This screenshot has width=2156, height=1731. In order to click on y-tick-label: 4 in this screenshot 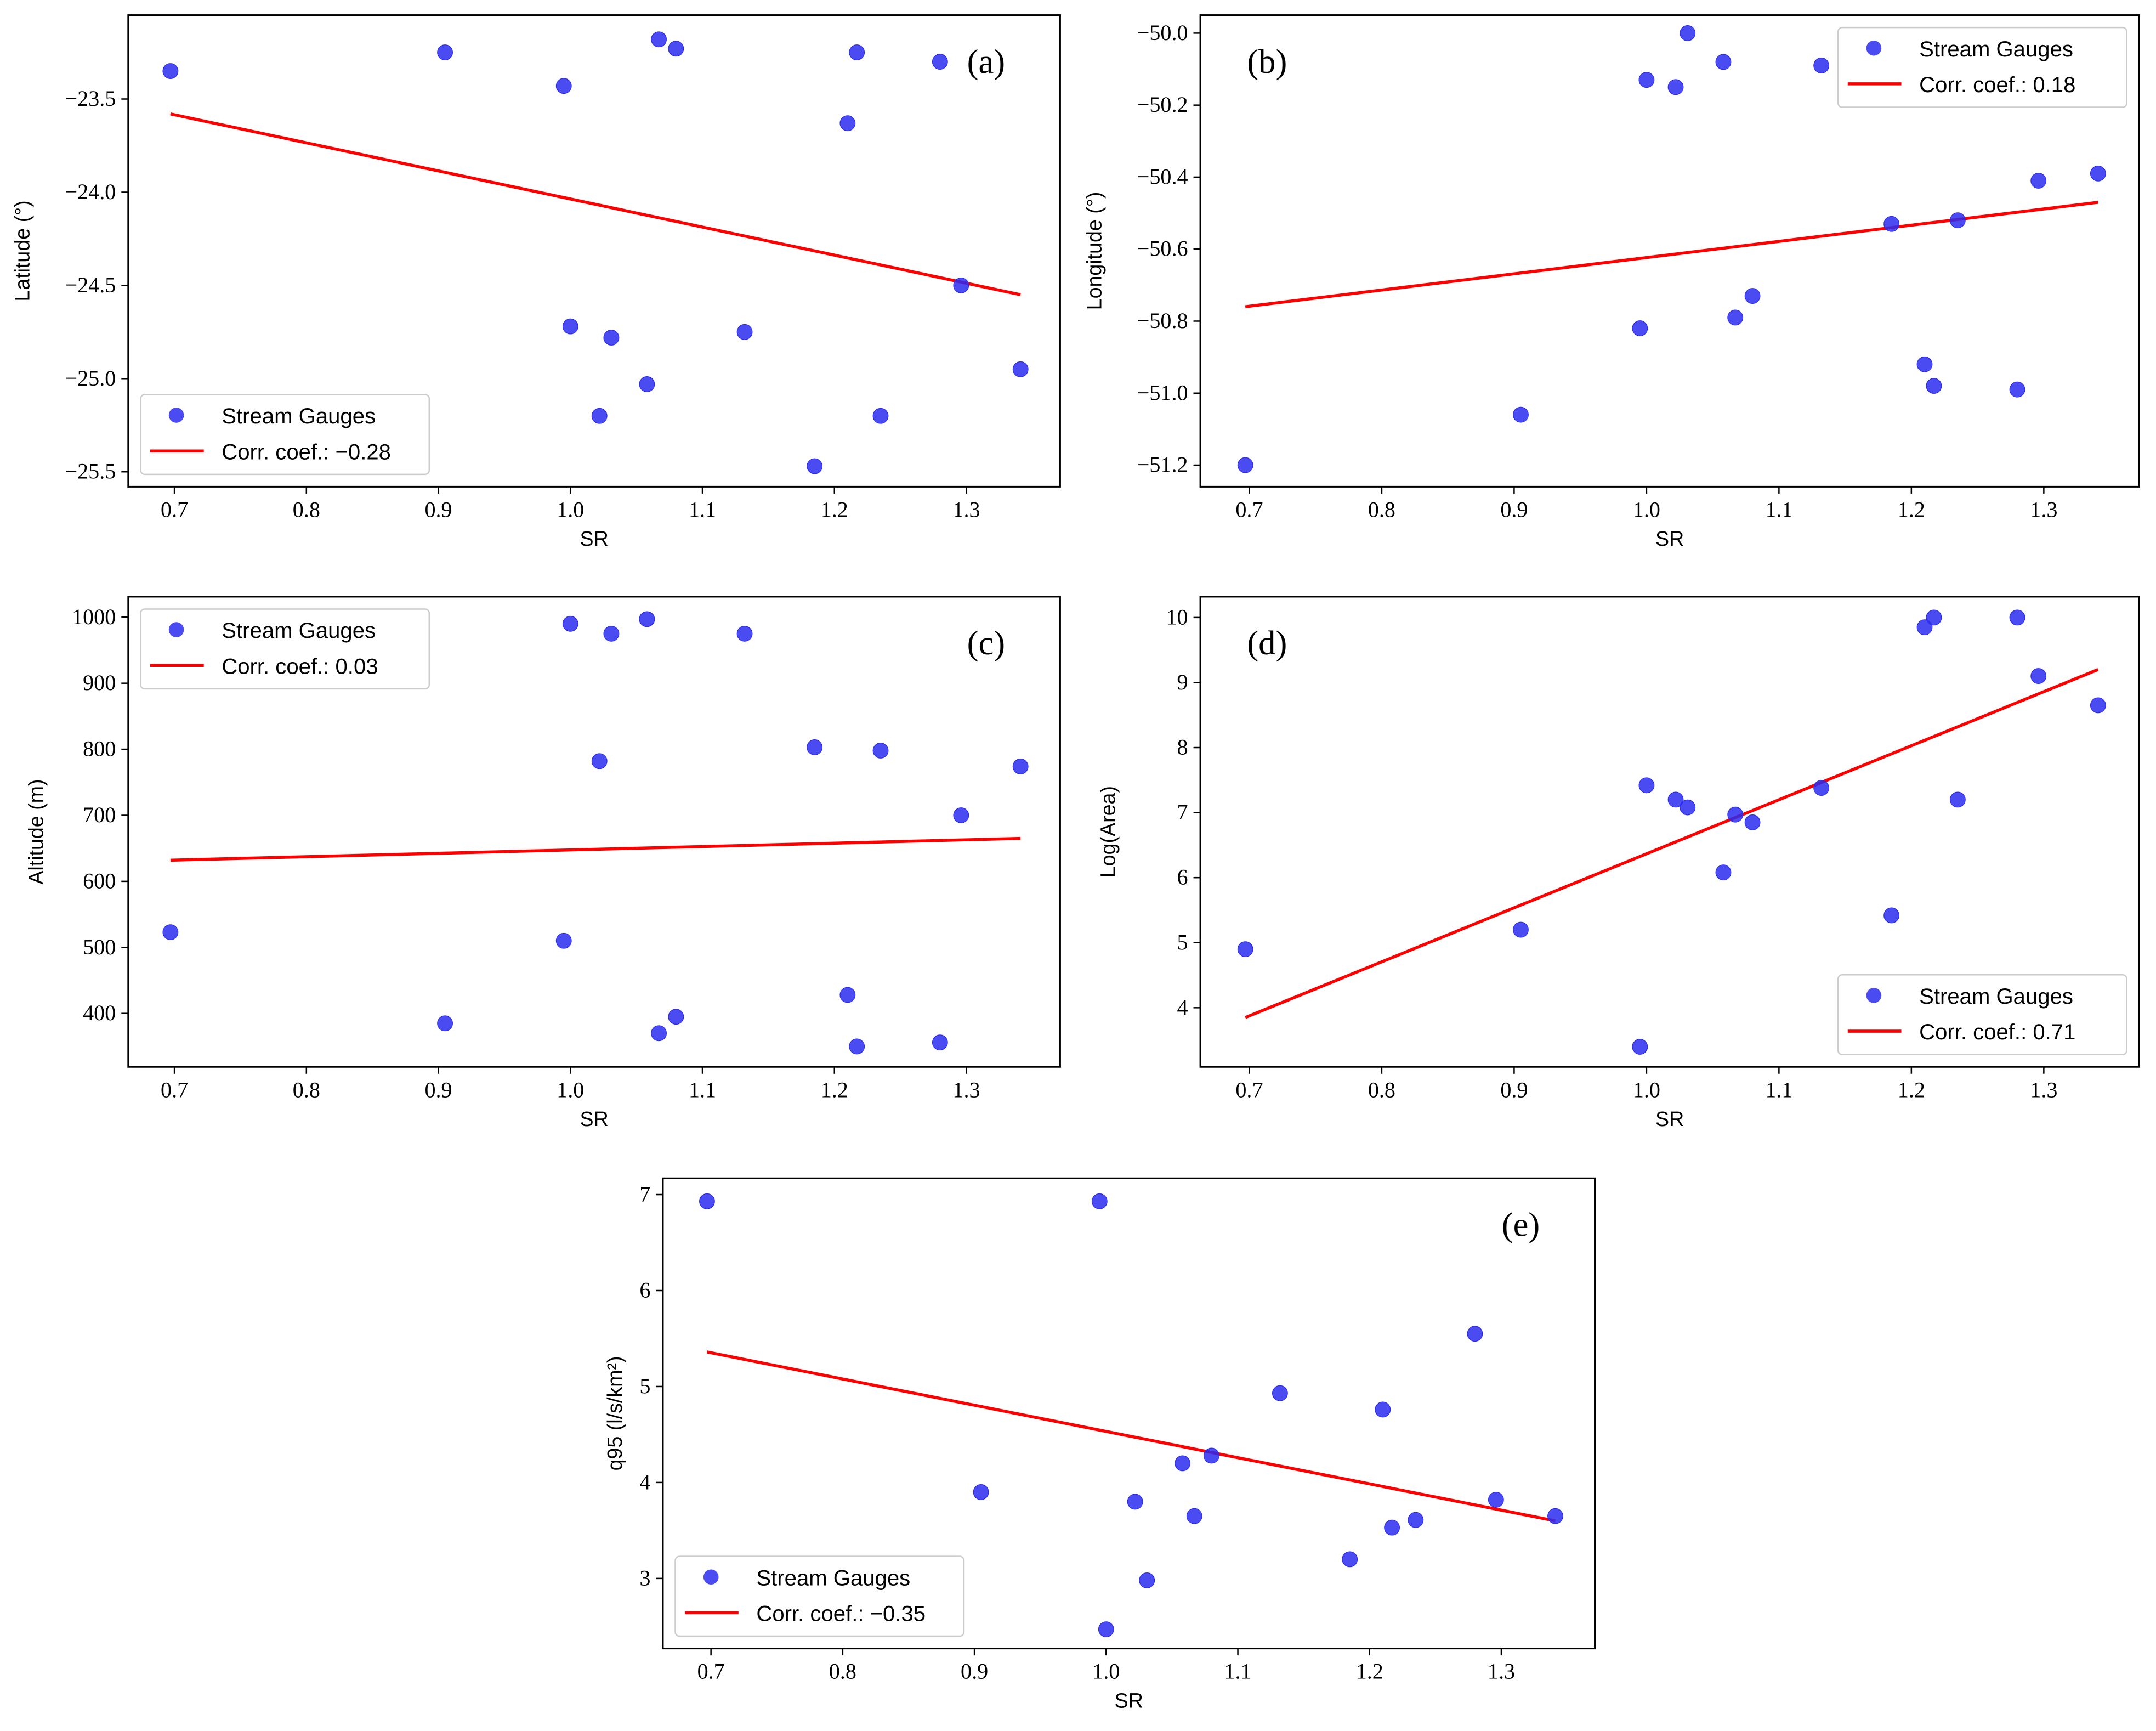, I will do `click(1182, 1008)`.